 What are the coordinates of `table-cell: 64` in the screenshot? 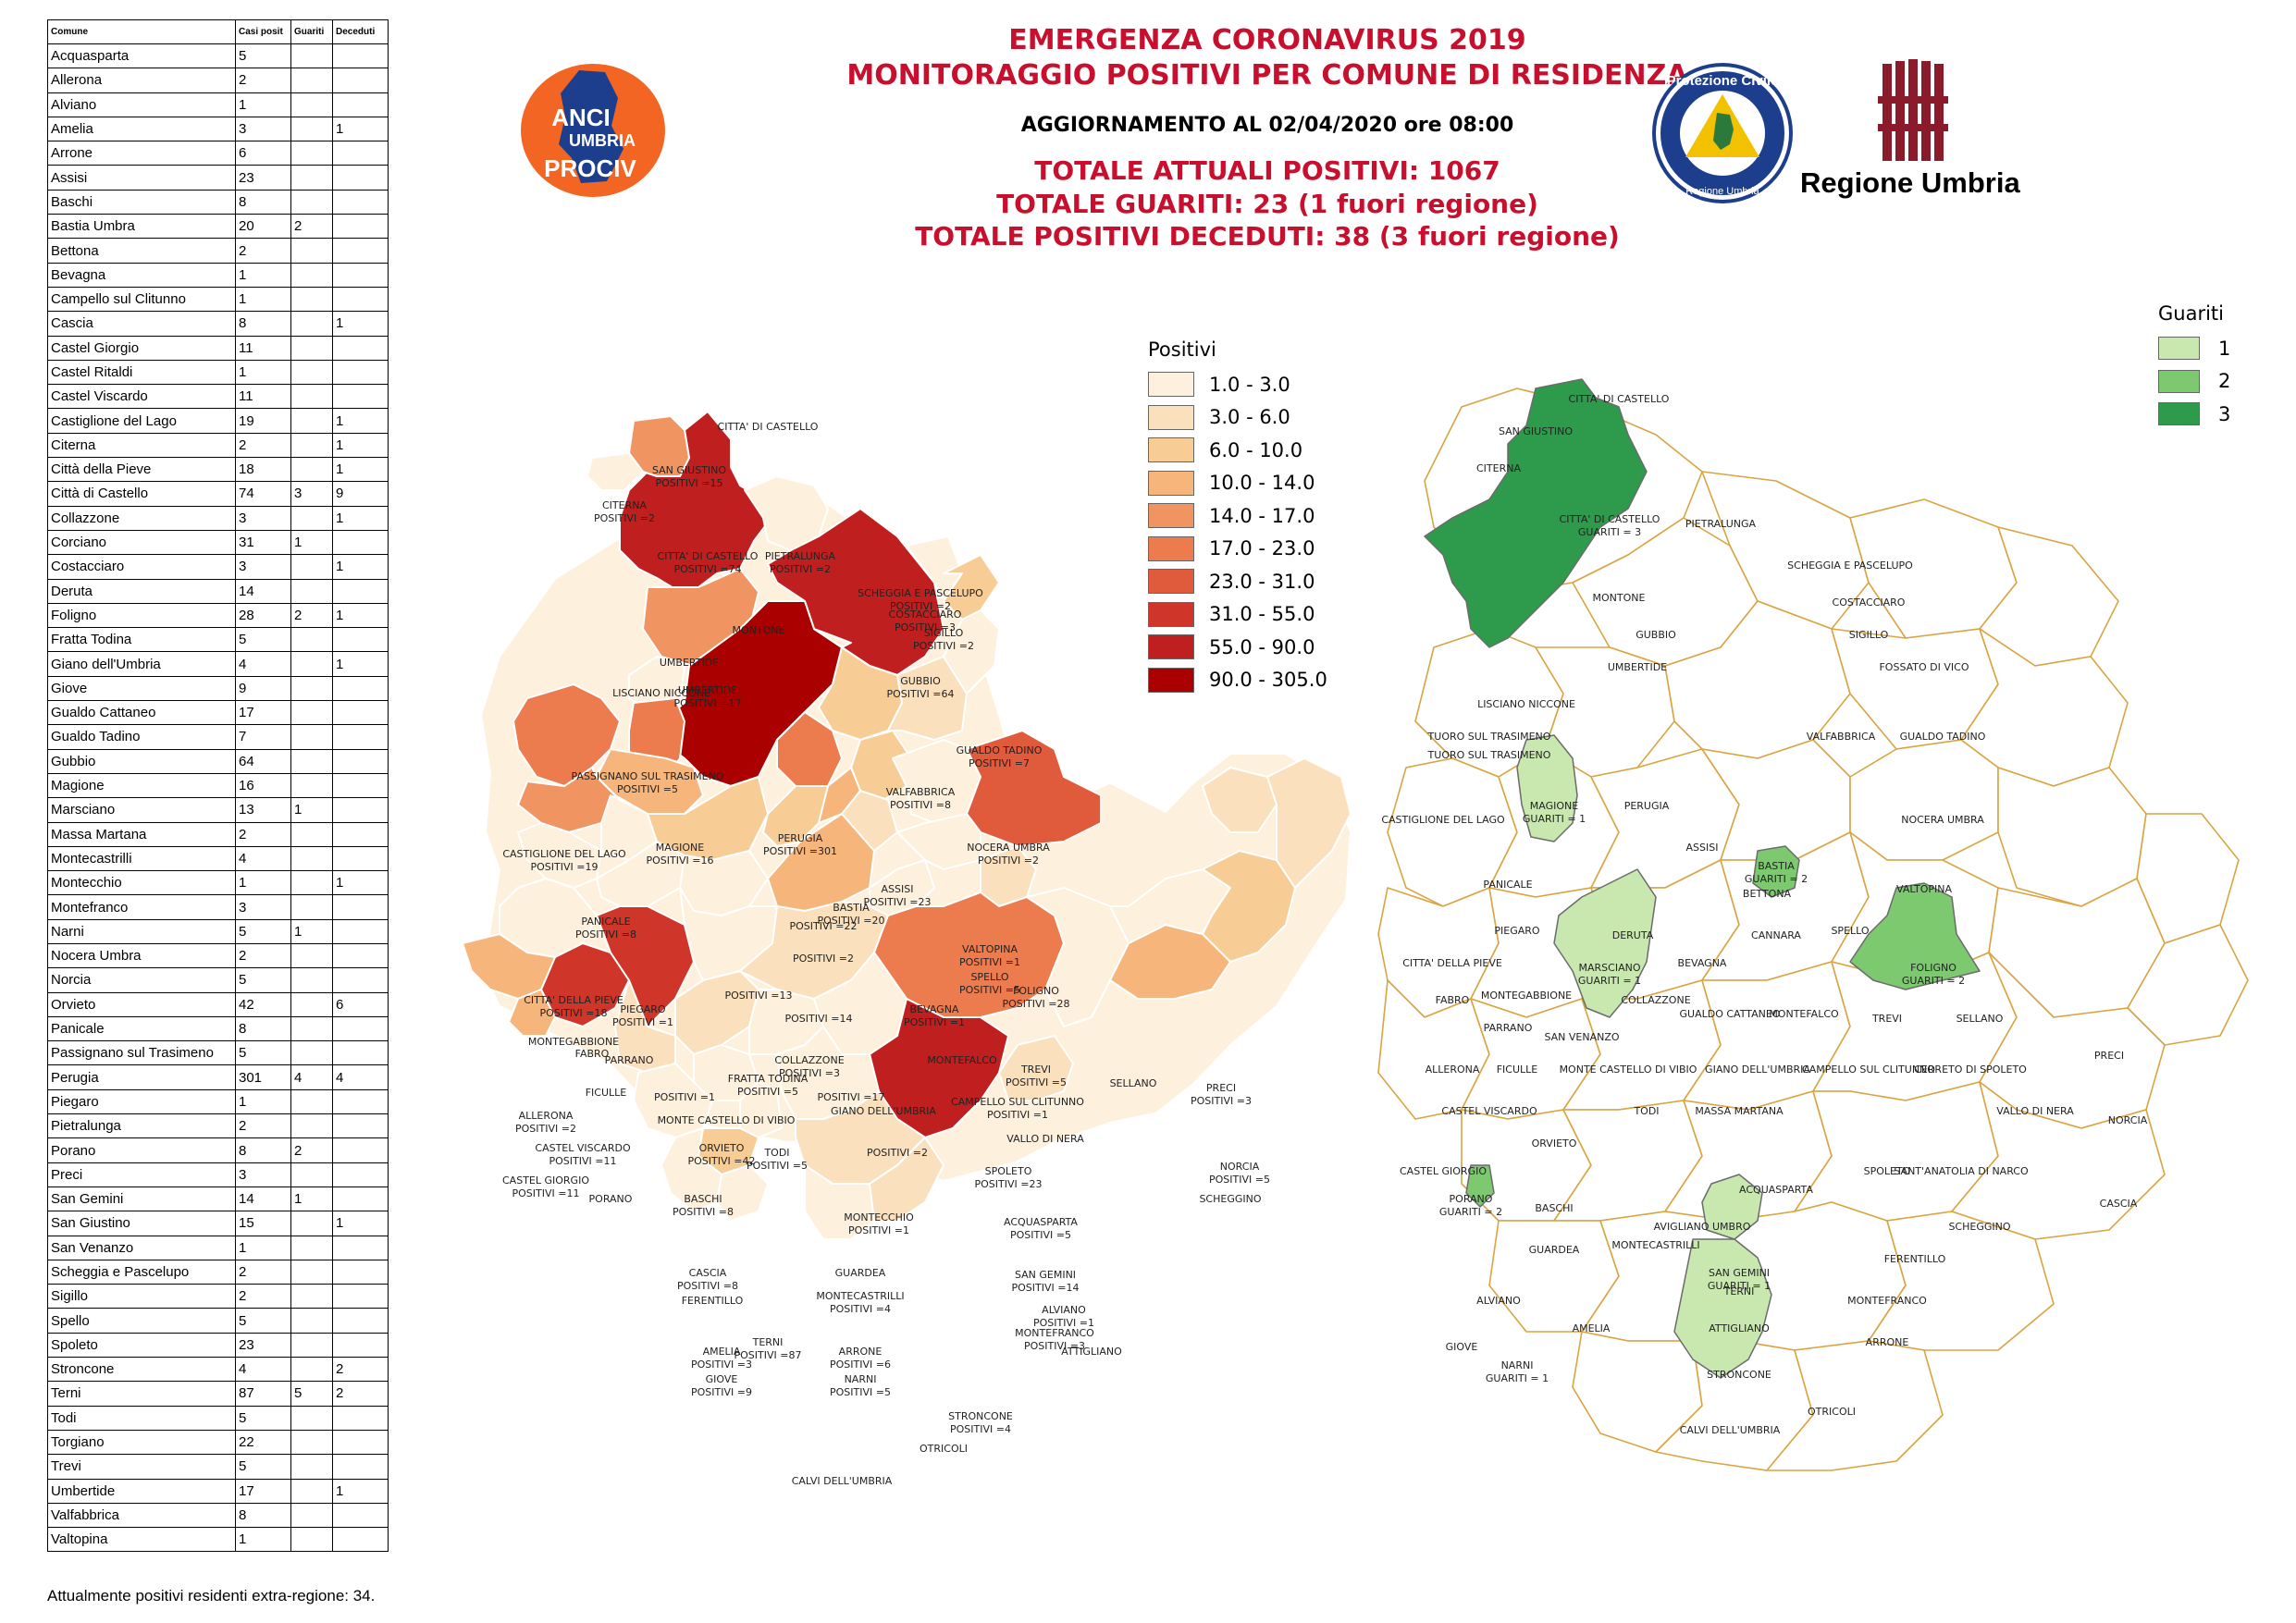 It's located at (263, 761).